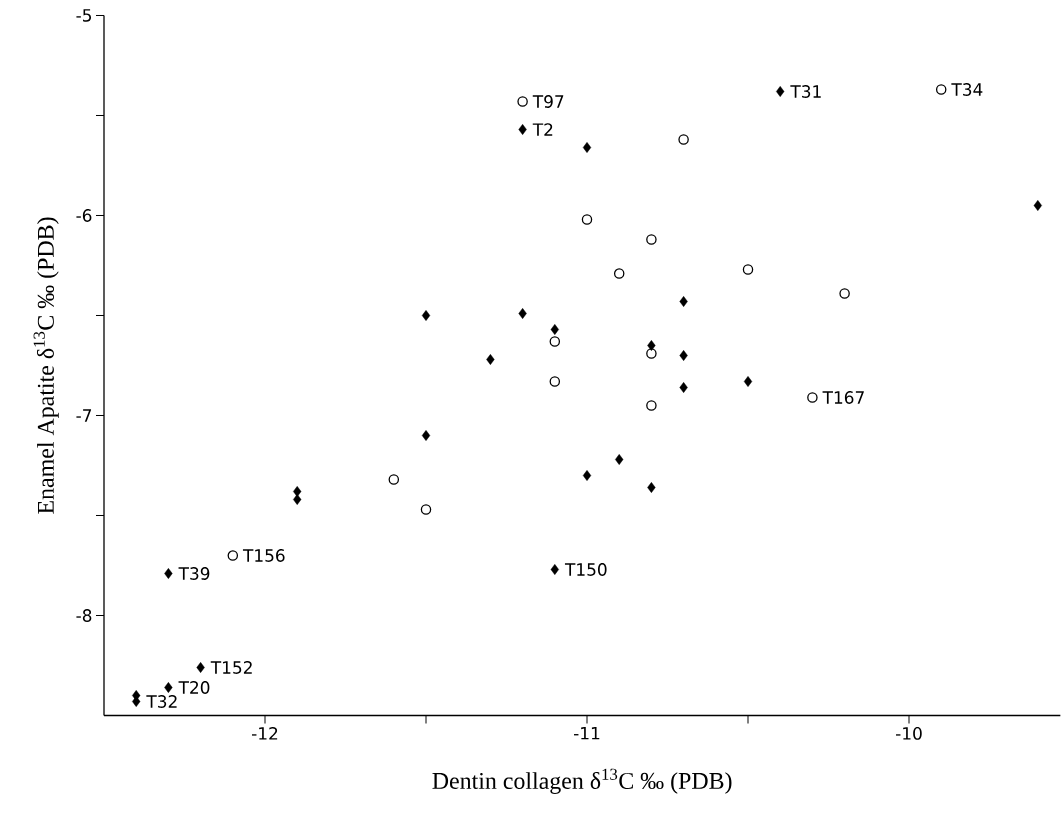  Describe the element at coordinates (542, 129) in the screenshot. I see `annotation: T2` at that location.